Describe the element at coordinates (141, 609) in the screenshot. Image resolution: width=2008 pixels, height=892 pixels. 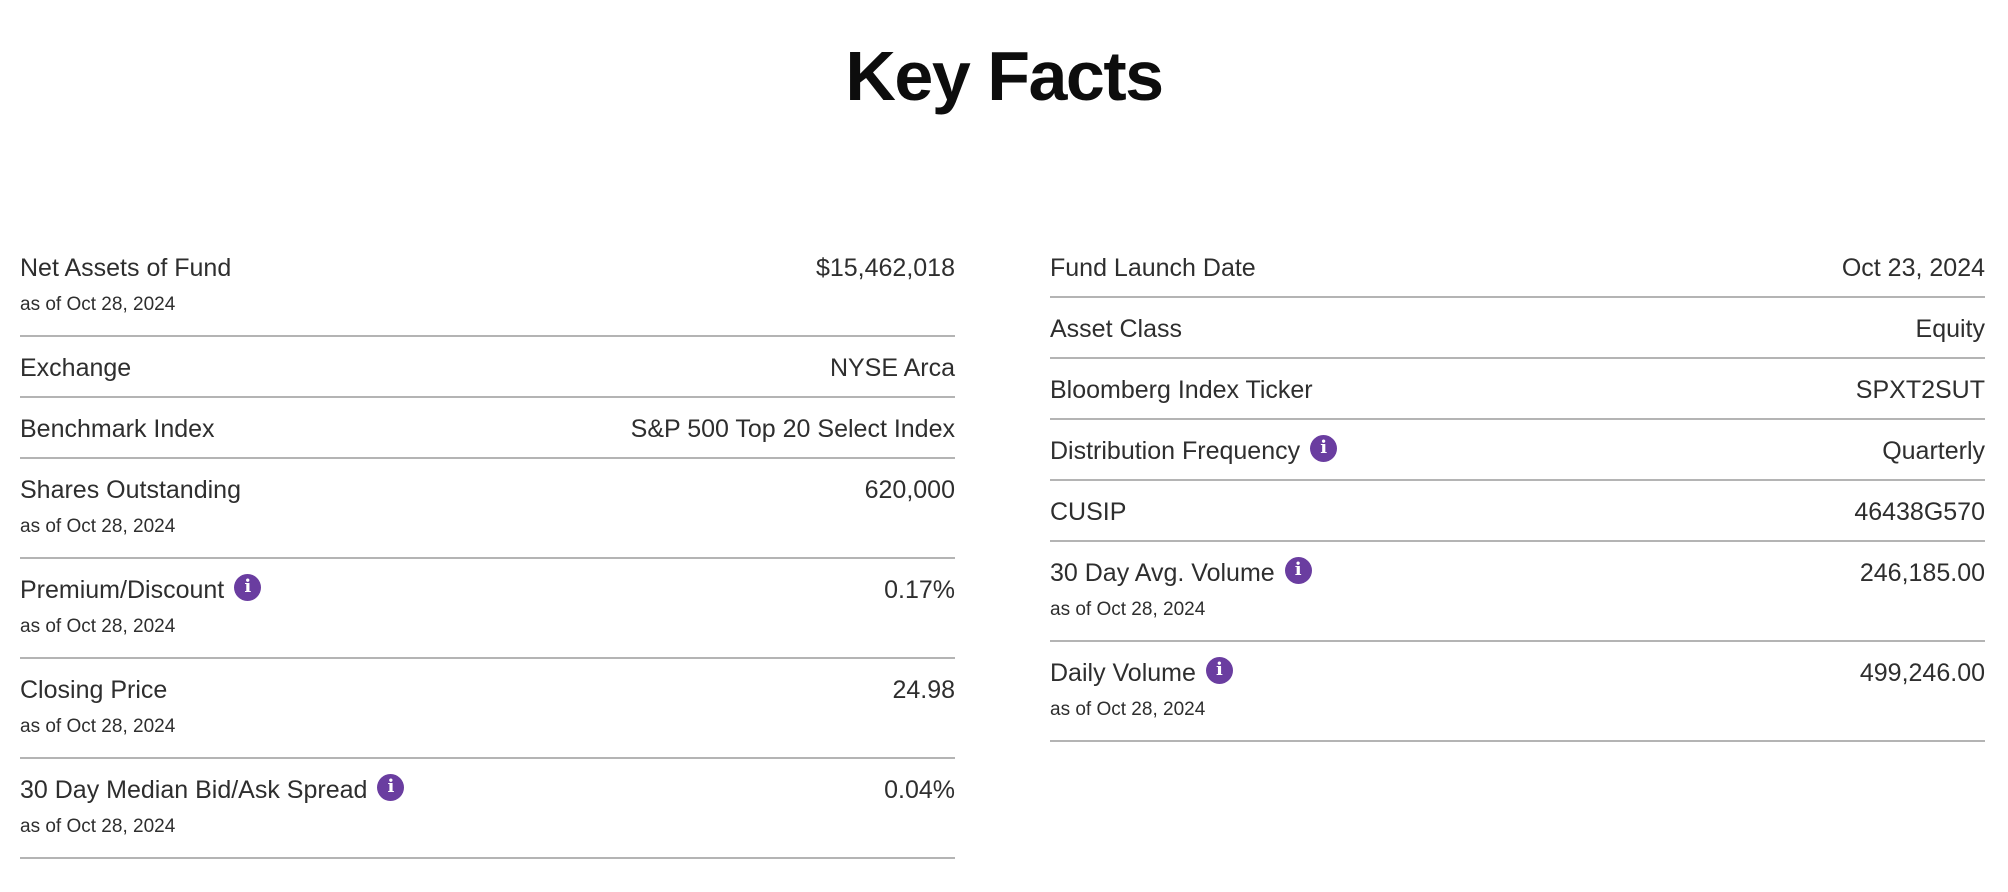
I see `fact-label-block: Premium/Discount i as of Oct 28, 2024` at that location.